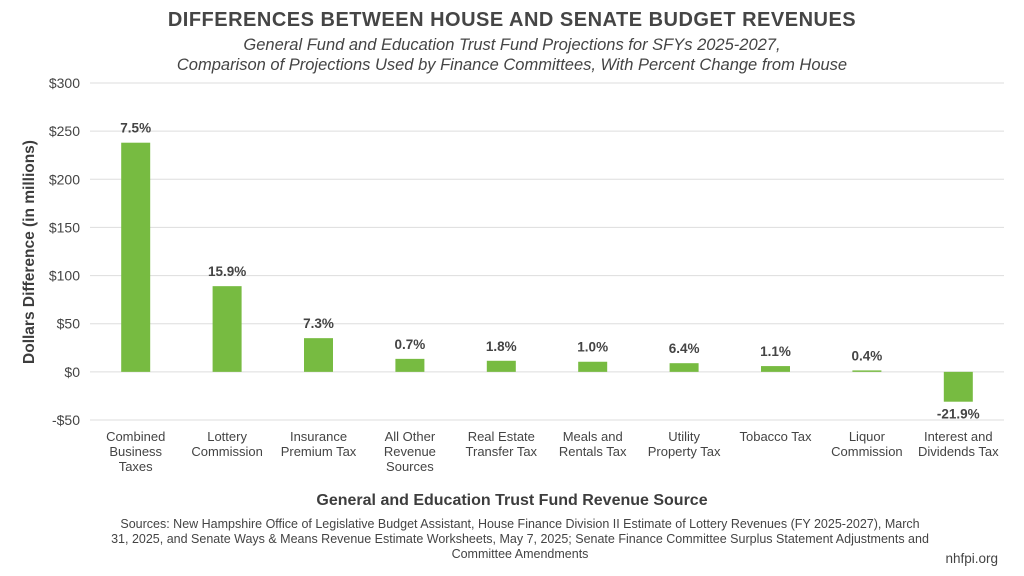 The image size is (1024, 576). Describe the element at coordinates (410, 466) in the screenshot. I see `x-tick-label: Sources` at that location.